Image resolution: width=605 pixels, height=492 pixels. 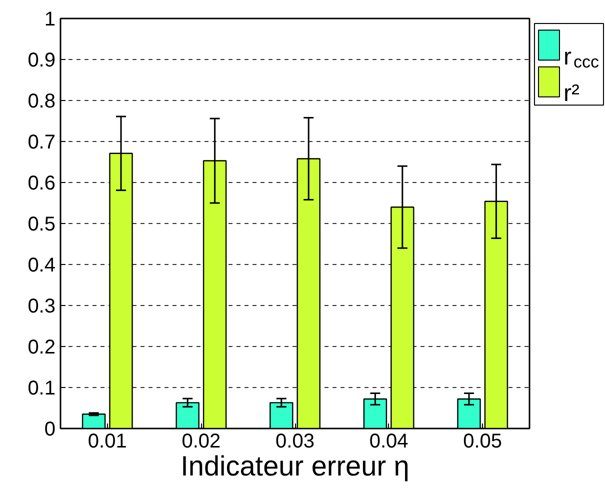 What do you see at coordinates (42, 225) in the screenshot?
I see `y-tick-label: 0.5` at bounding box center [42, 225].